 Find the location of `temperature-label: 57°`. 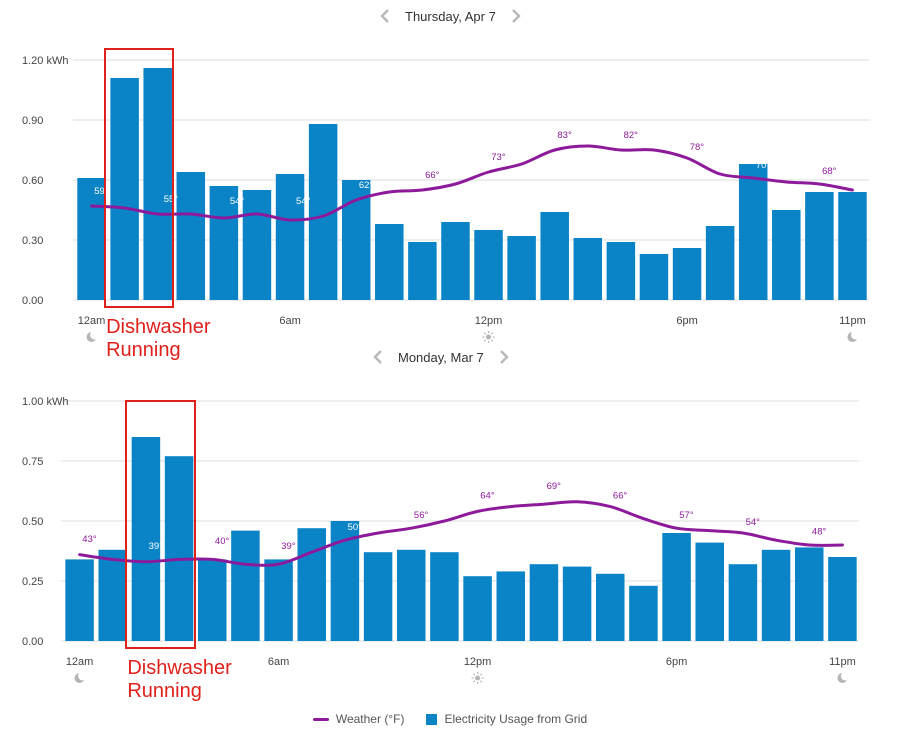

temperature-label: 57° is located at coordinates (686, 515).